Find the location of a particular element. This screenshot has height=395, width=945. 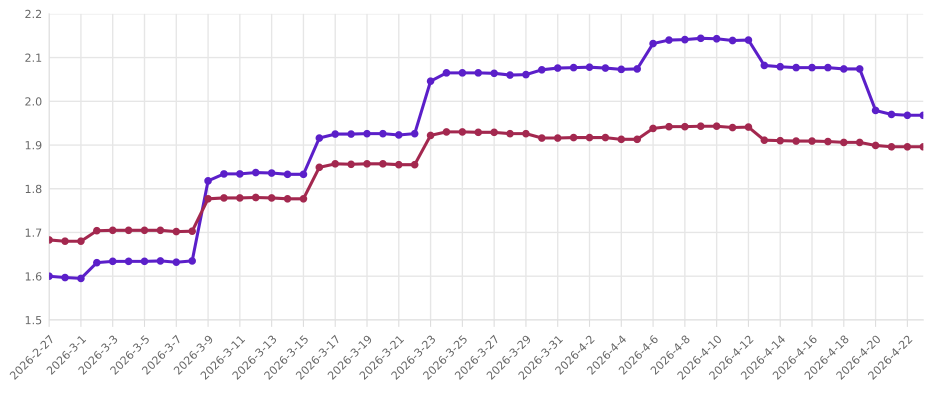

y-tick-label: 2.0 is located at coordinates (33, 101).